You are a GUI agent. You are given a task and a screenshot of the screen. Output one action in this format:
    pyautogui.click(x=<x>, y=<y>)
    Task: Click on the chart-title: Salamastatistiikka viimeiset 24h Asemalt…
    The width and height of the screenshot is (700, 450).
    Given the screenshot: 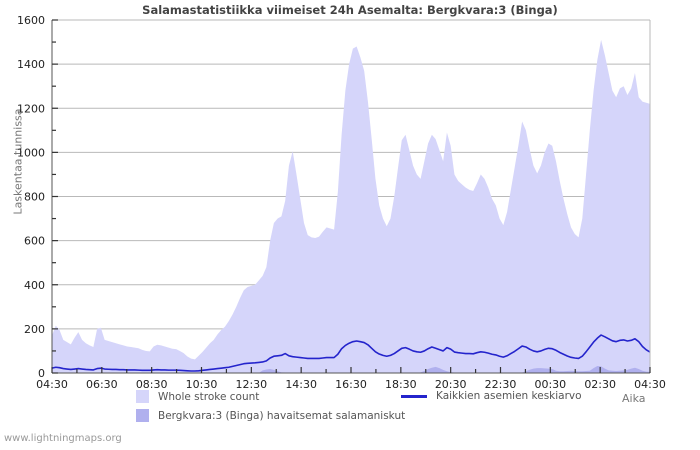 What is the action you would take?
    pyautogui.click(x=350, y=10)
    